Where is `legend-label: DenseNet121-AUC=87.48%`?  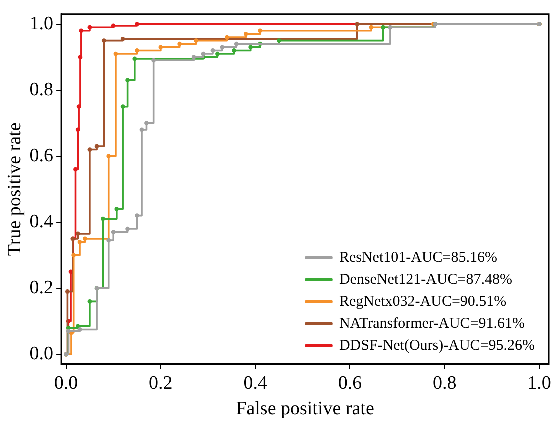 legend-label: DenseNet121-AUC=87.48% is located at coordinates (425, 280).